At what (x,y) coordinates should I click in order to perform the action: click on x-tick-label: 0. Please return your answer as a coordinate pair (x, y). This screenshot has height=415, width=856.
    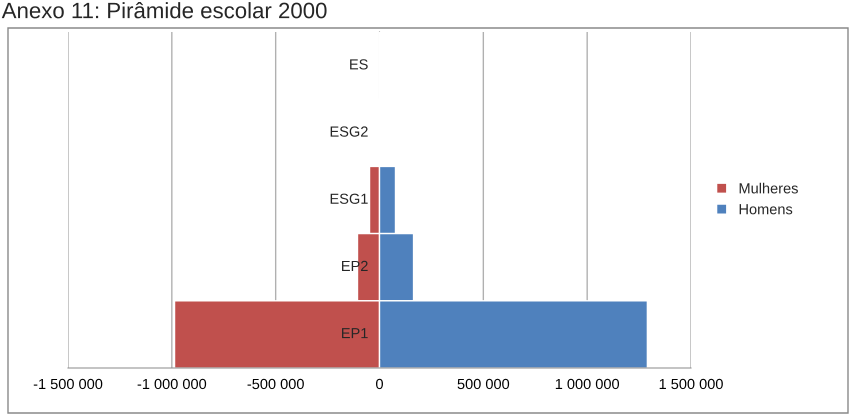
    Looking at the image, I should click on (379, 384).